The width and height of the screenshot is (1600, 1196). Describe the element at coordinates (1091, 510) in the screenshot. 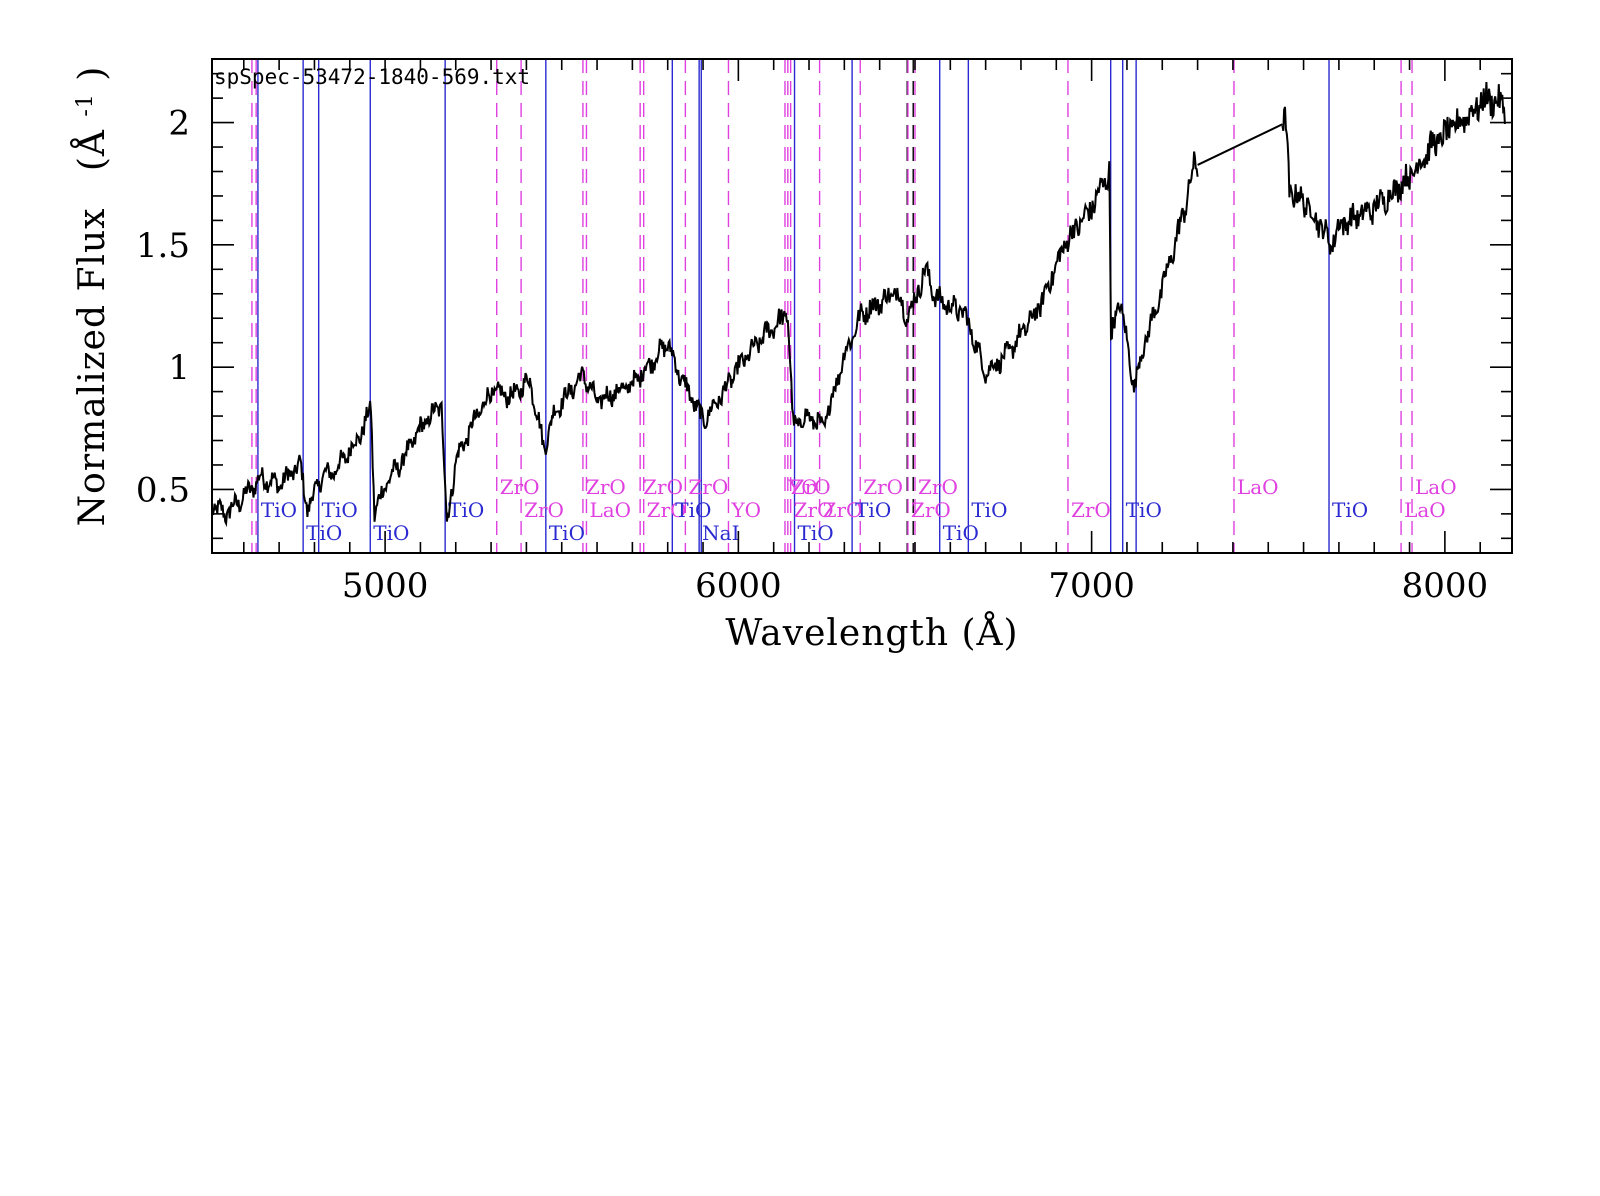

I see `marker-label-32: ZrO` at that location.